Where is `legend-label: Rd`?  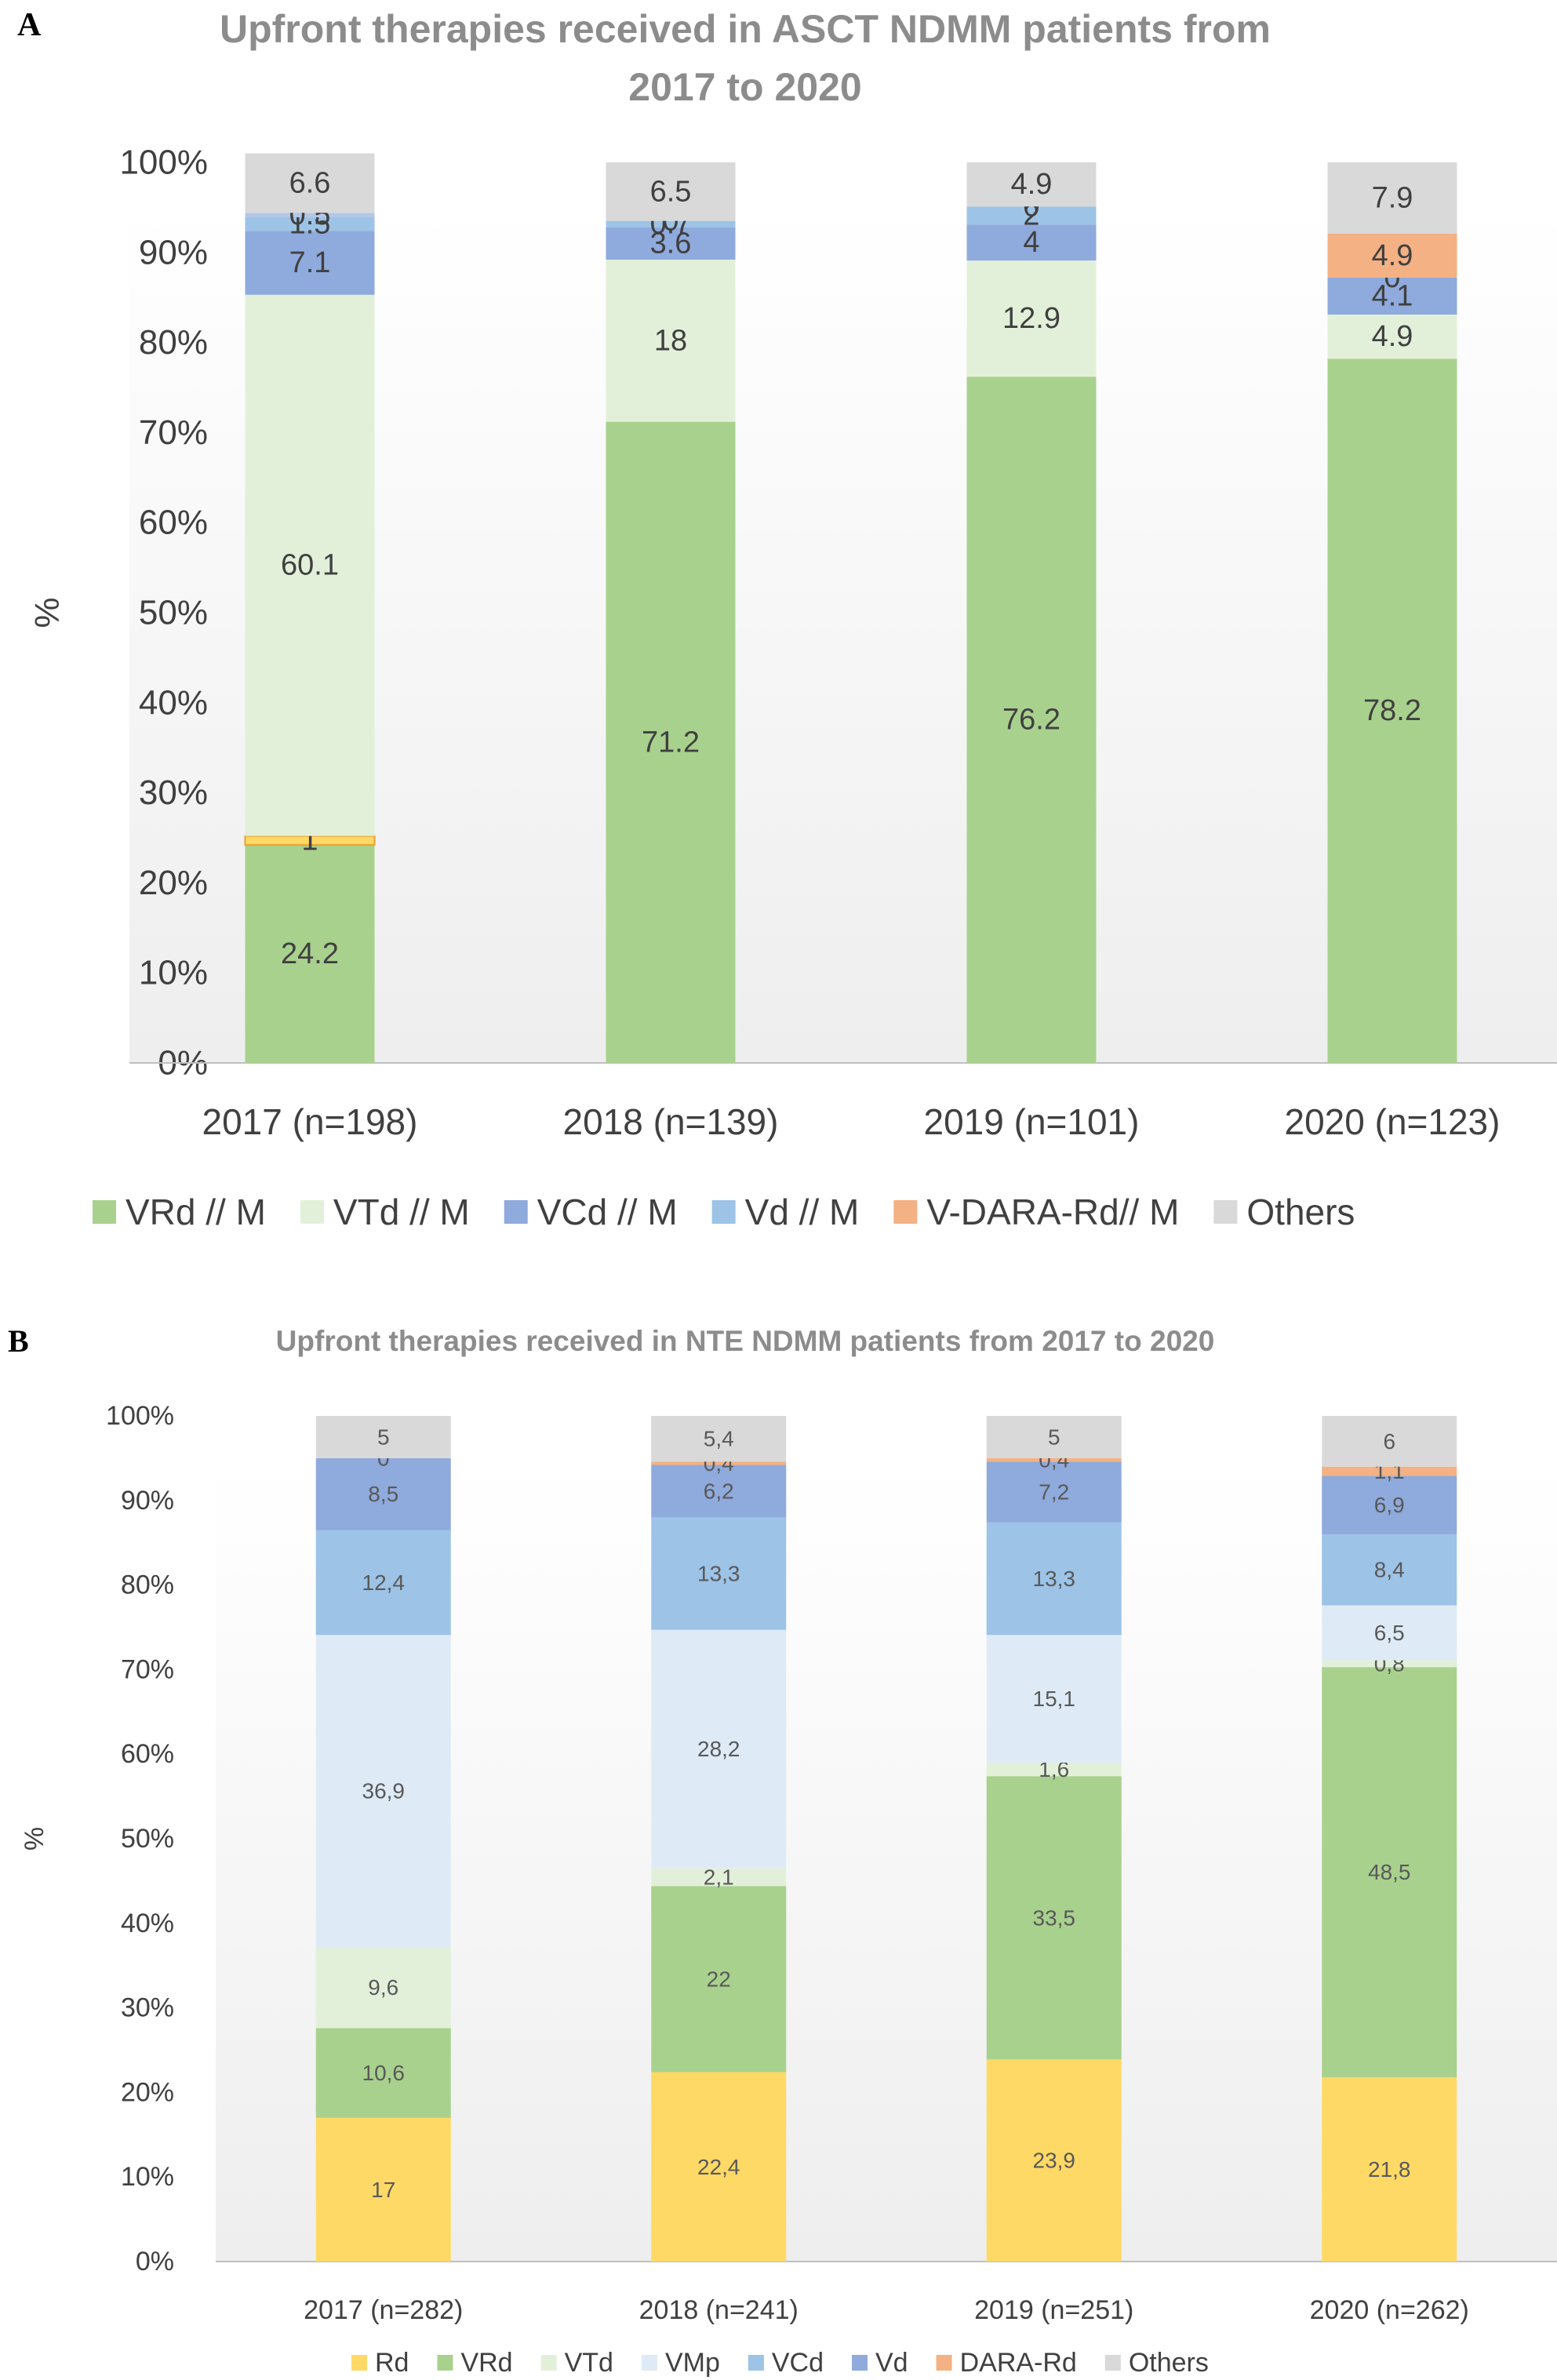 legend-label: Rd is located at coordinates (392, 2363).